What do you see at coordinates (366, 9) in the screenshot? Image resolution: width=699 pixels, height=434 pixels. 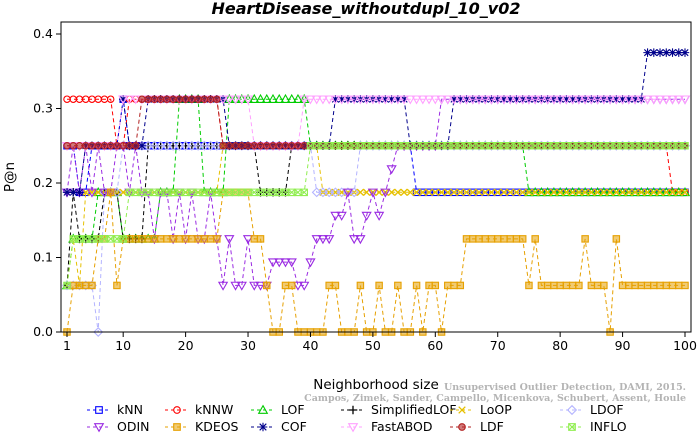 I see `chart-title: HeartDisease_withoutdupl_10_v02` at bounding box center [366, 9].